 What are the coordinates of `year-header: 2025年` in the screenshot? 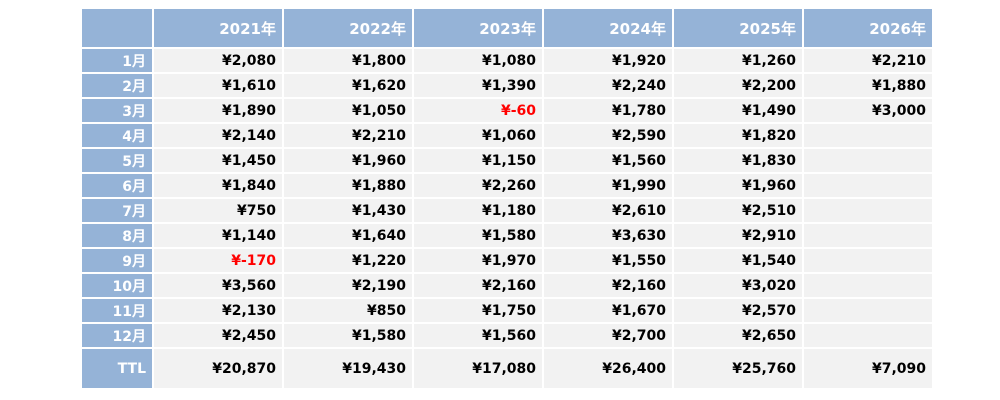 It's located at (738, 28).